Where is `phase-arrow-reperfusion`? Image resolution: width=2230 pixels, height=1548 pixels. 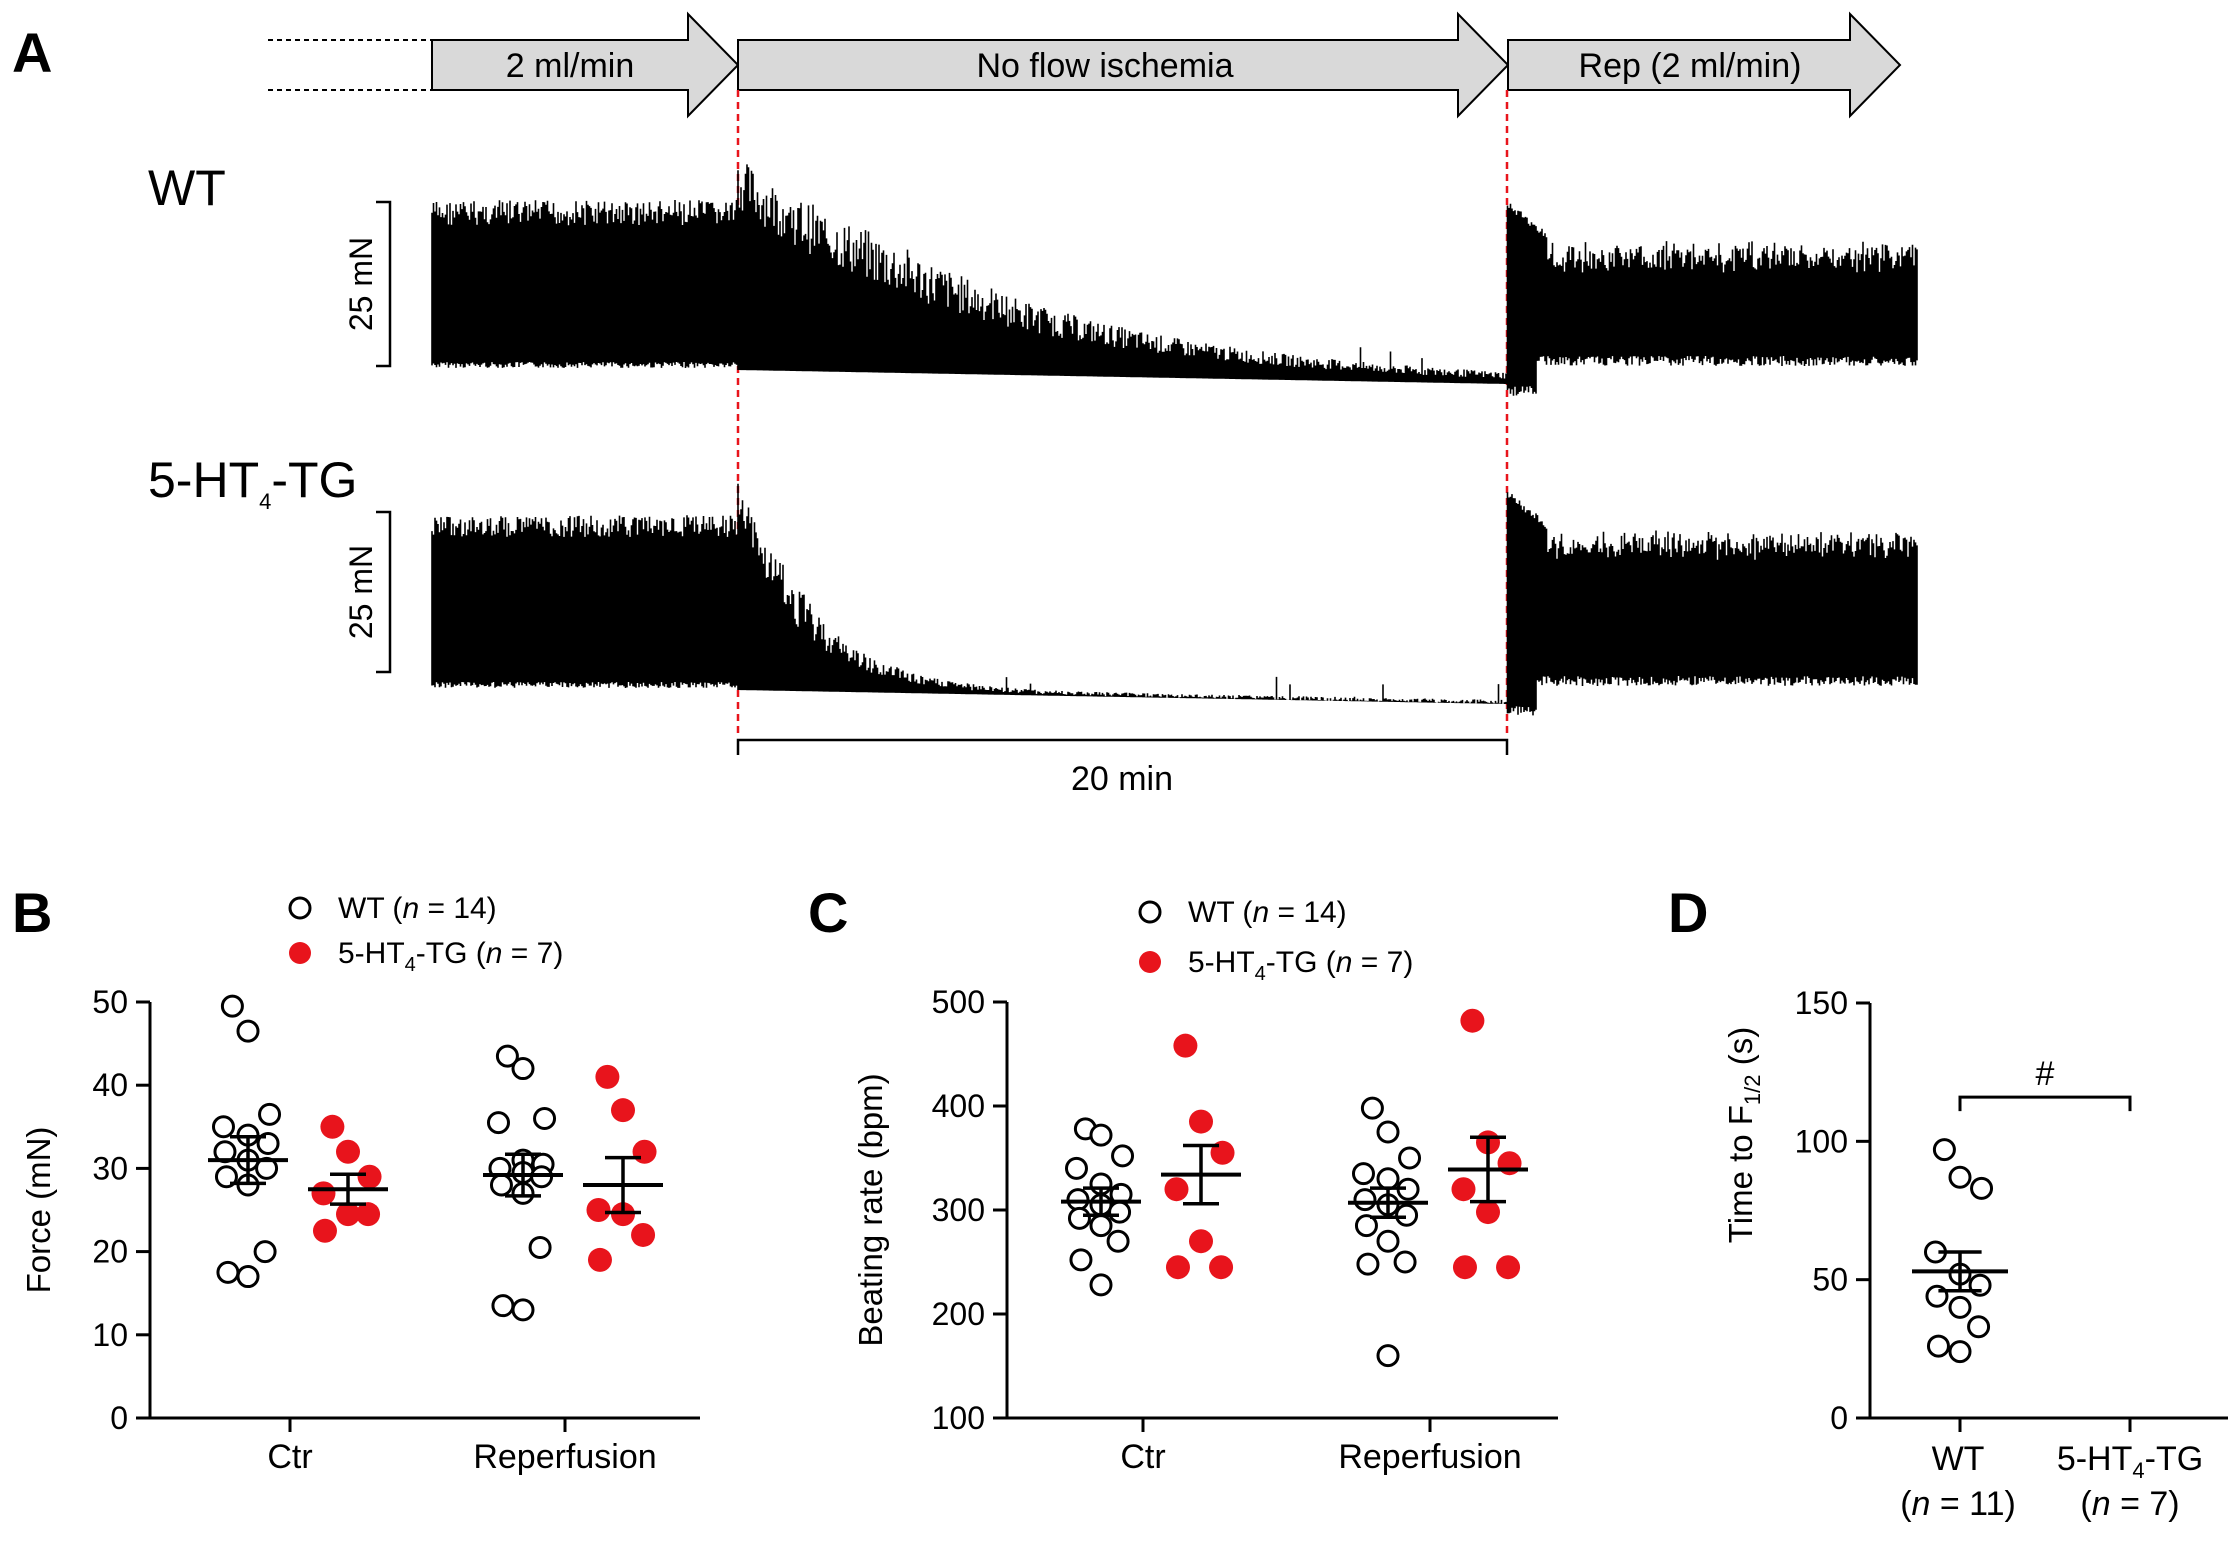 phase-arrow-reperfusion is located at coordinates (1704, 65).